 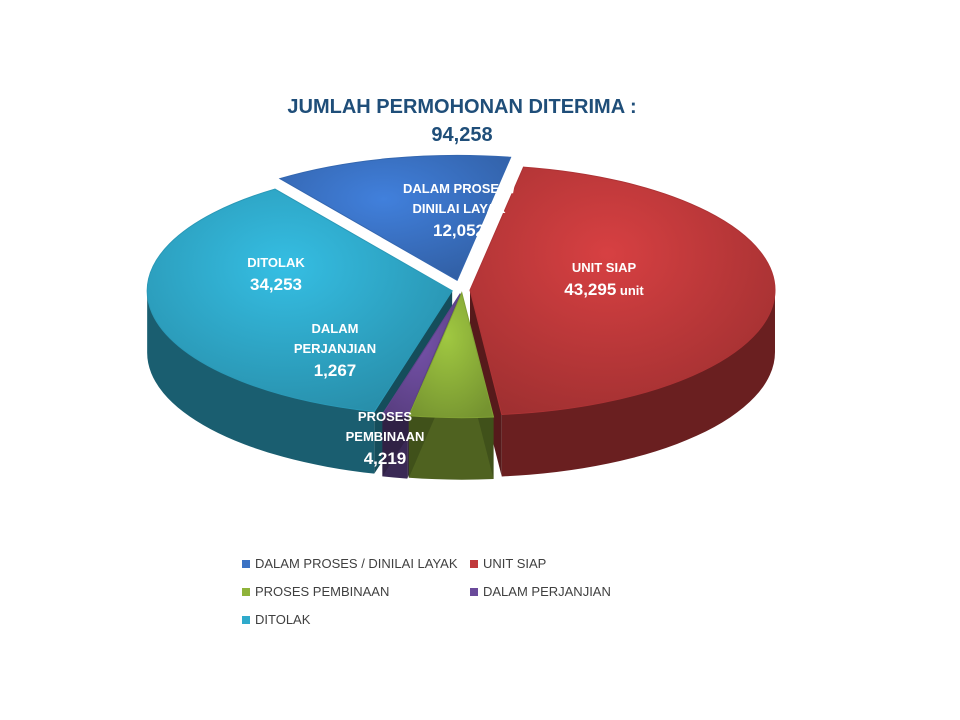 I want to click on slice-label-value: 43,295 unit, so click(x=604, y=289).